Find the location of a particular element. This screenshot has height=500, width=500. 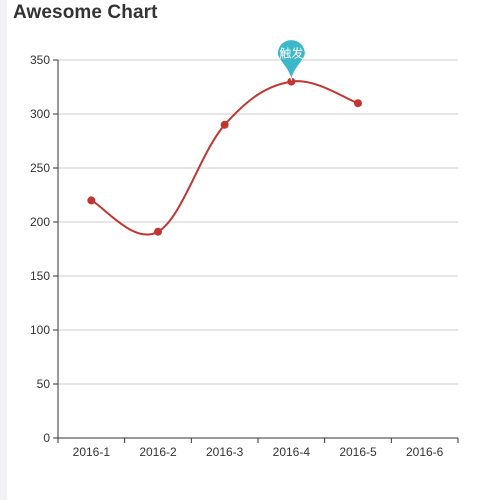

chart-title: Awesome Chart is located at coordinates (85, 12).